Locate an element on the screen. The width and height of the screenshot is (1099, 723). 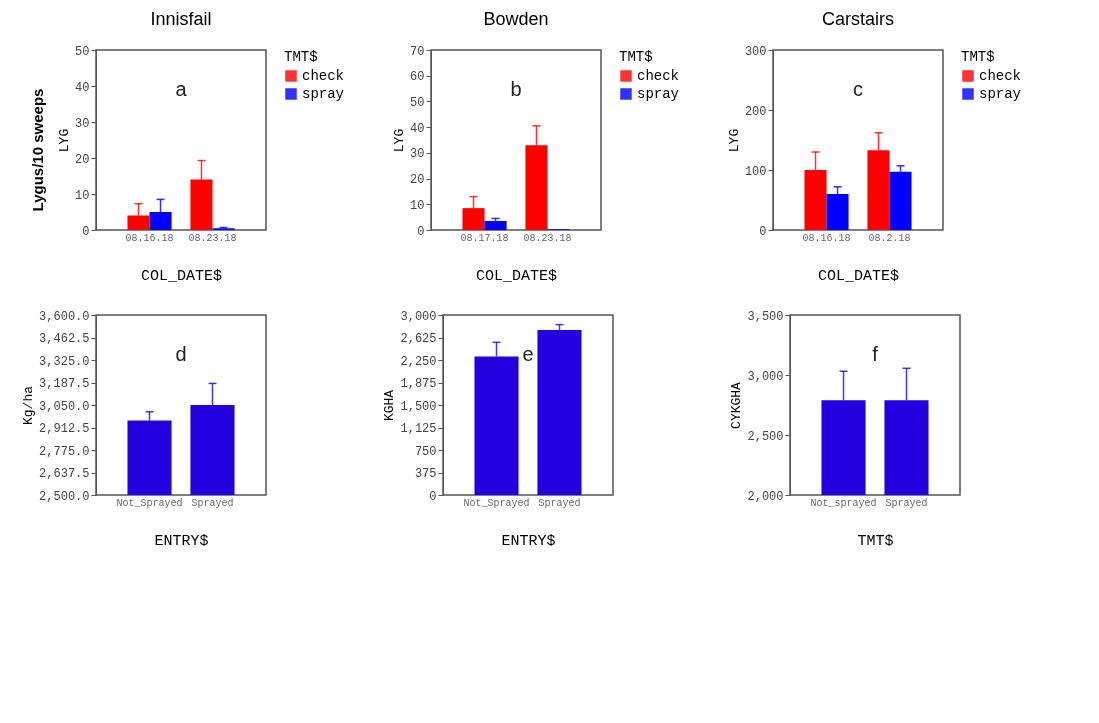
y-tick-label: 300 is located at coordinates (755, 51).